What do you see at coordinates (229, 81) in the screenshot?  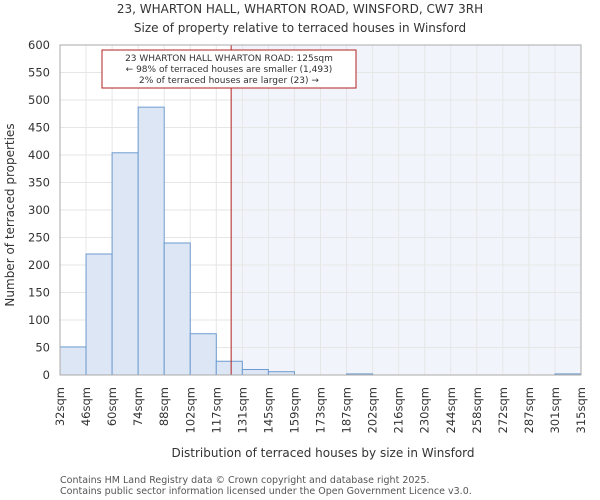 I see `annotation-line-3: 2% of terraced houses are larger (23) →` at bounding box center [229, 81].